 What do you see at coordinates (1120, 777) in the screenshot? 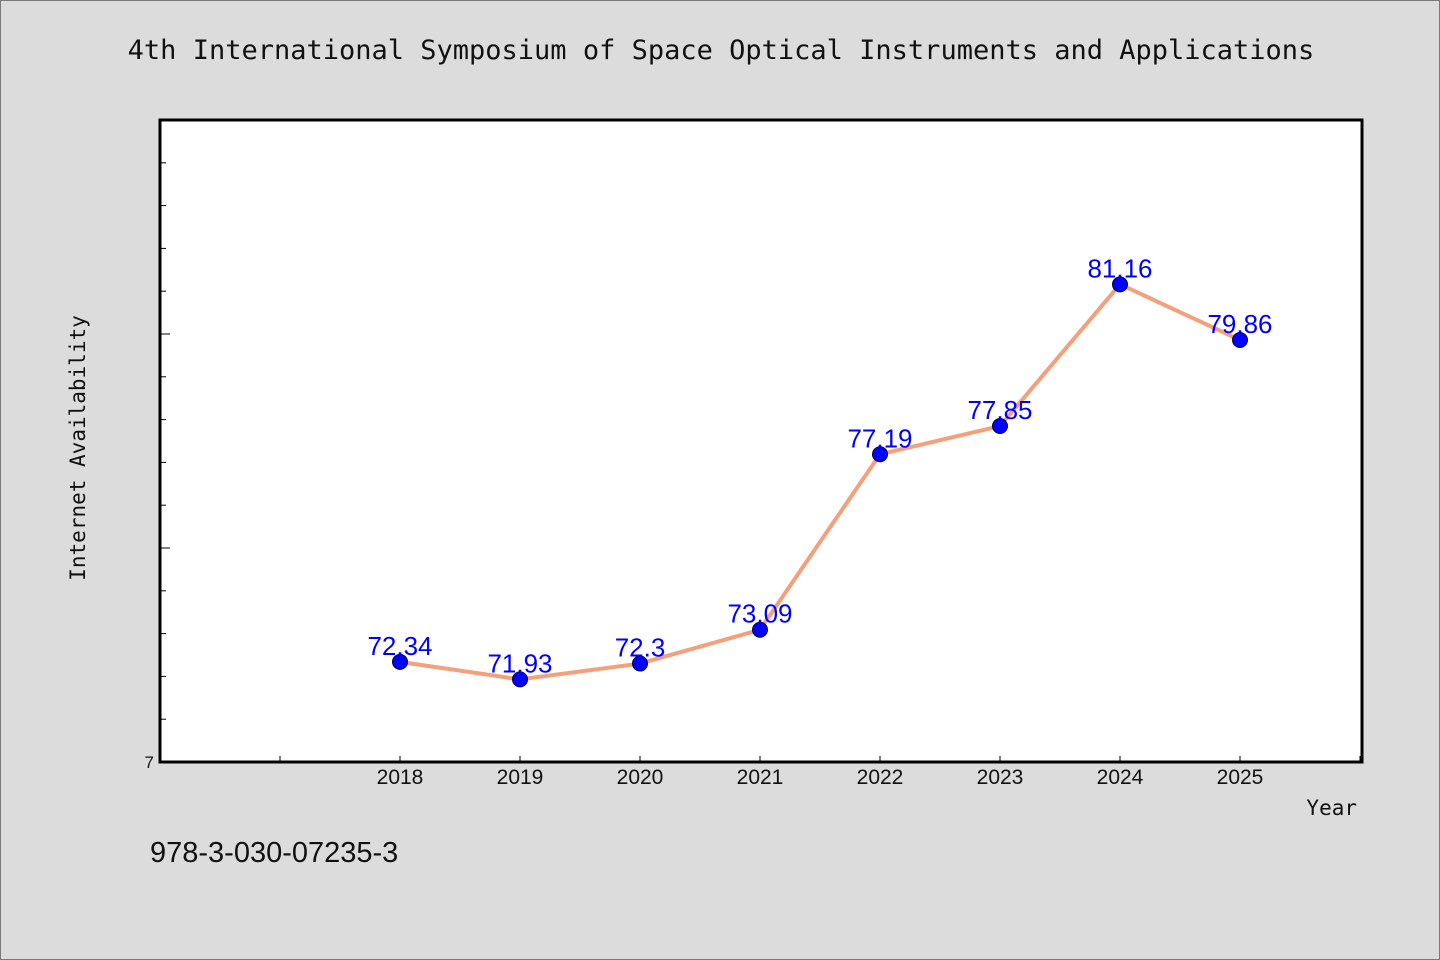
I see `x-tick-label: 2024` at bounding box center [1120, 777].